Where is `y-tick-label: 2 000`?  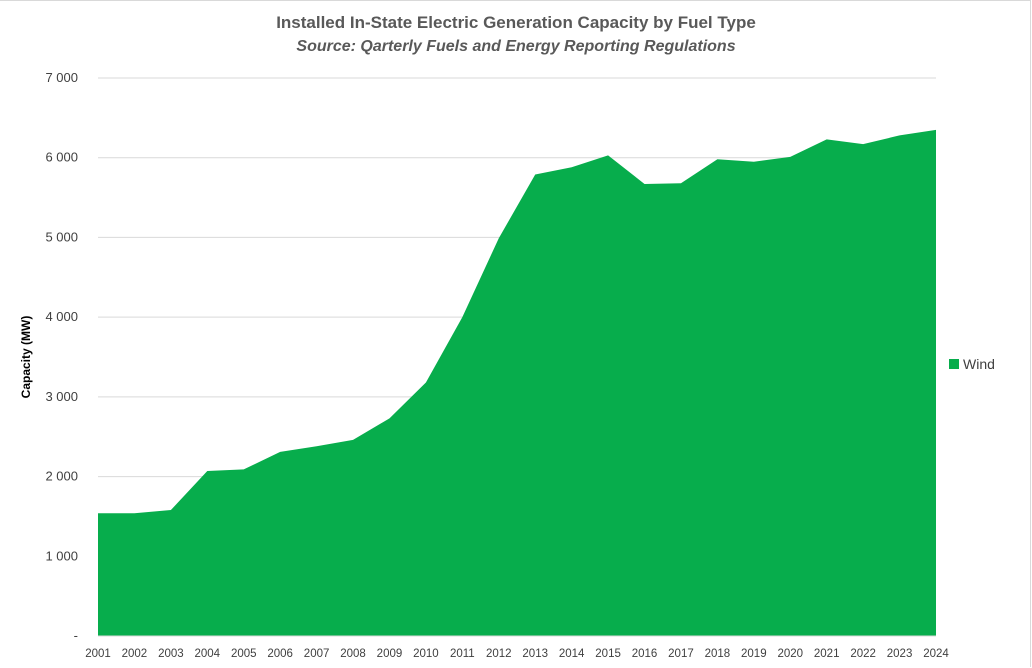
y-tick-label: 2 000 is located at coordinates (61, 476).